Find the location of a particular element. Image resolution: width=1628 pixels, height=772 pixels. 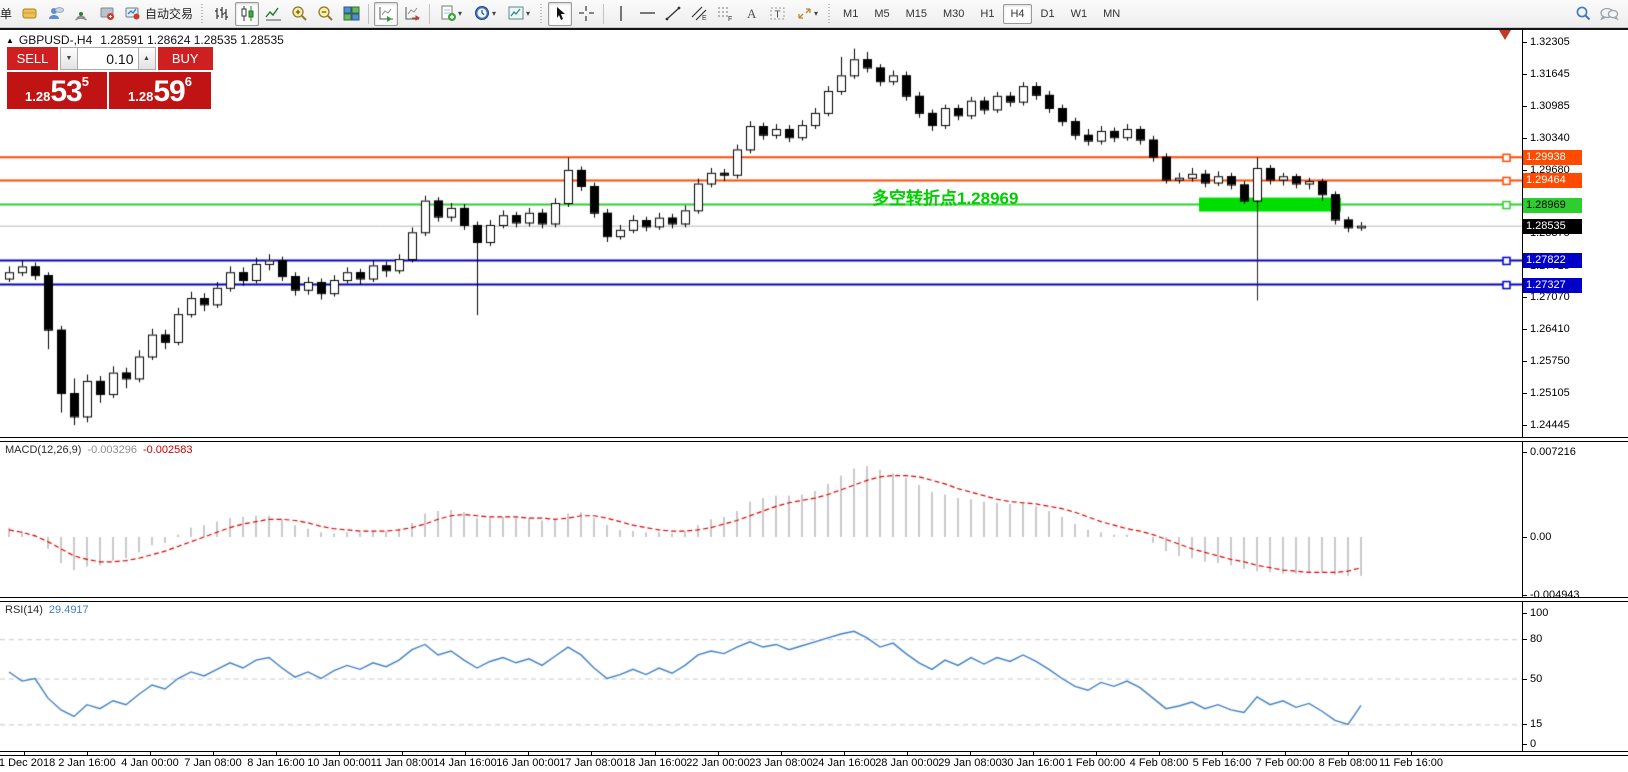

templates-icon: ▾ is located at coordinates (519, 14).